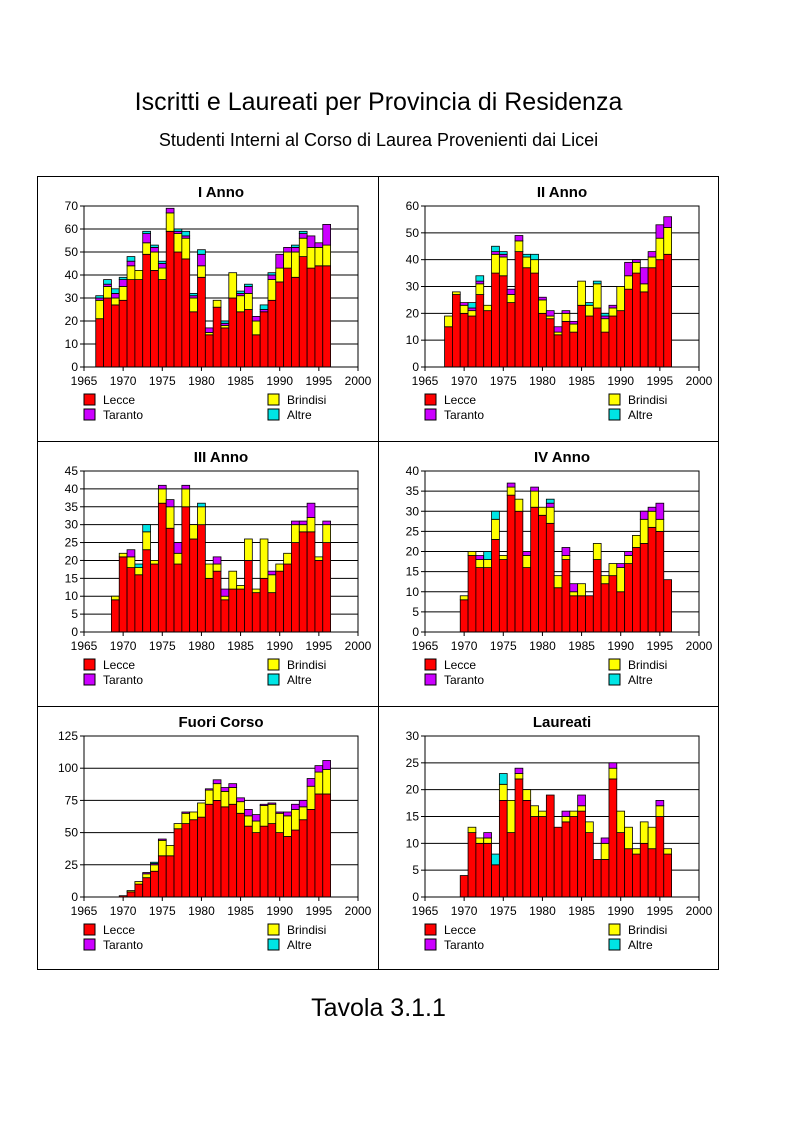 The width and height of the screenshot is (793, 1122). Describe the element at coordinates (534, 499) in the screenshot. I see `bar-brindisi-1979` at that location.